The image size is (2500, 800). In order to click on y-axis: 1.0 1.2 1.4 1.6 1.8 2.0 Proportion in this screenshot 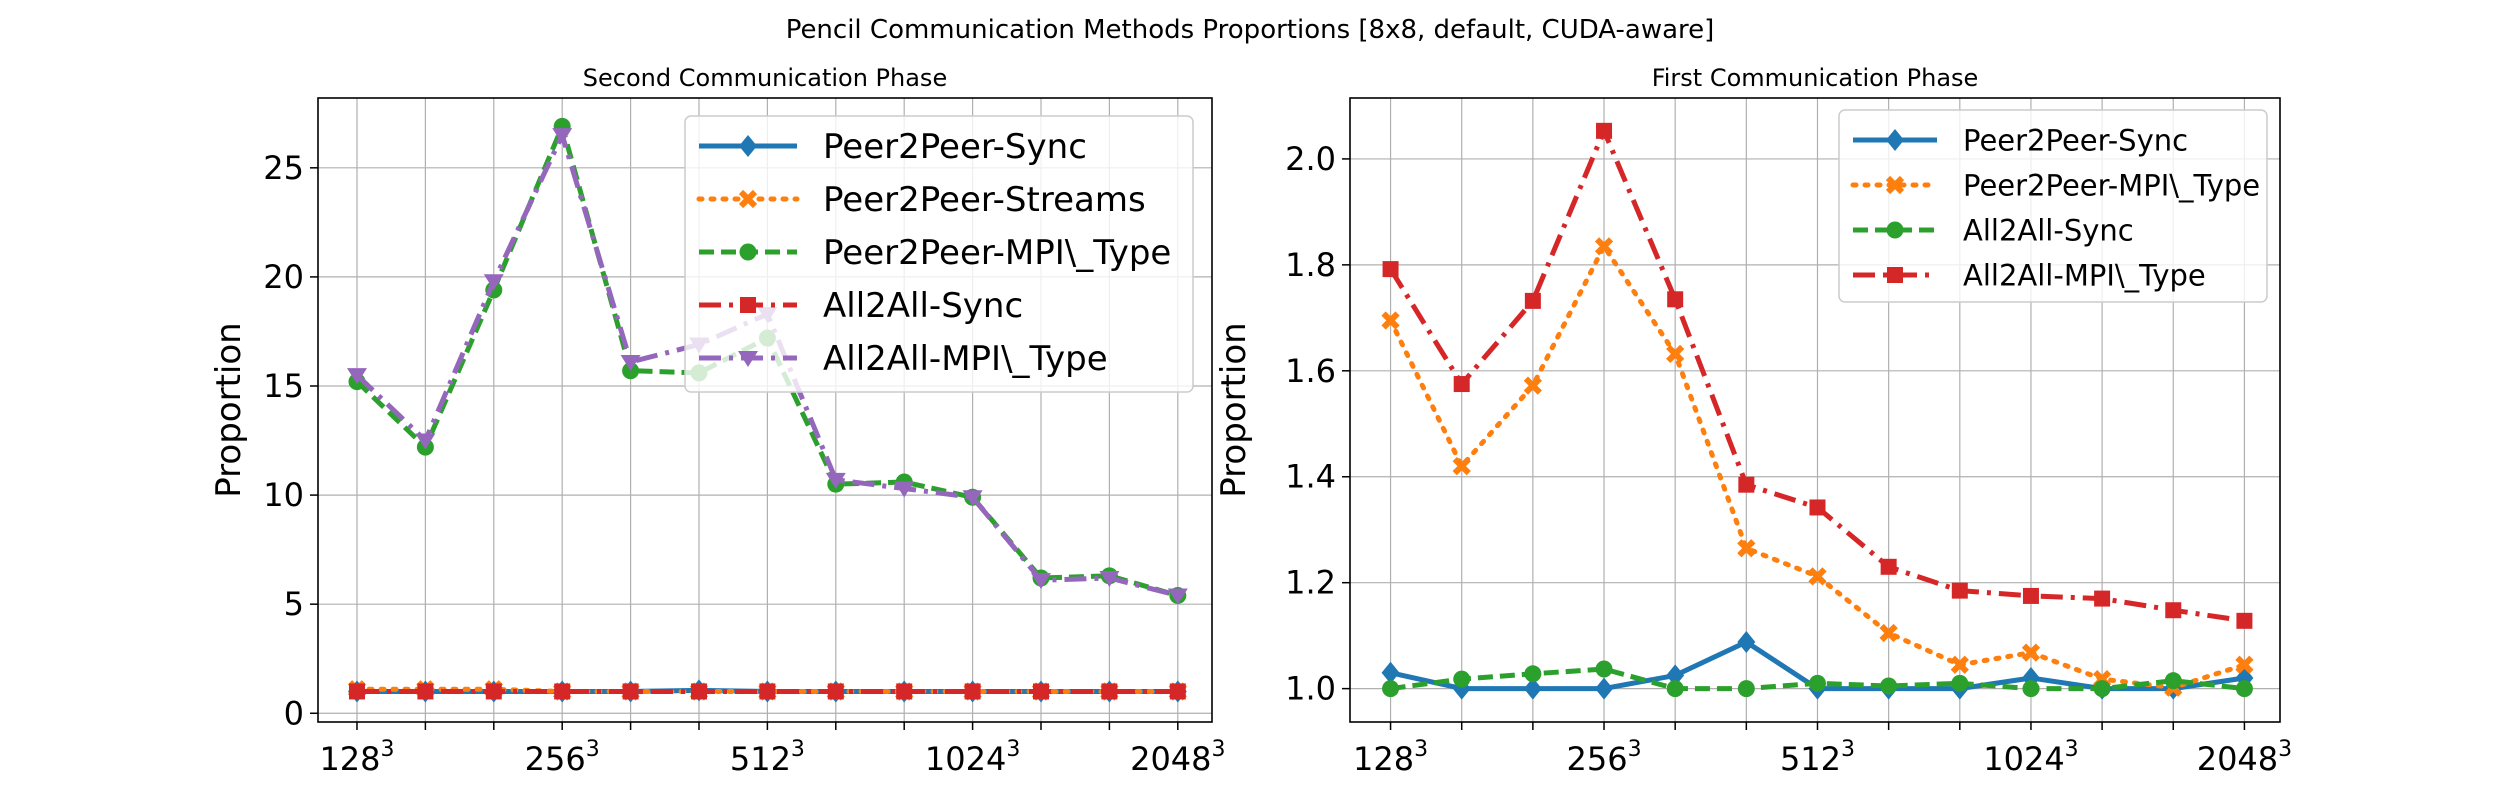, I will do `click(1282, 424)`.